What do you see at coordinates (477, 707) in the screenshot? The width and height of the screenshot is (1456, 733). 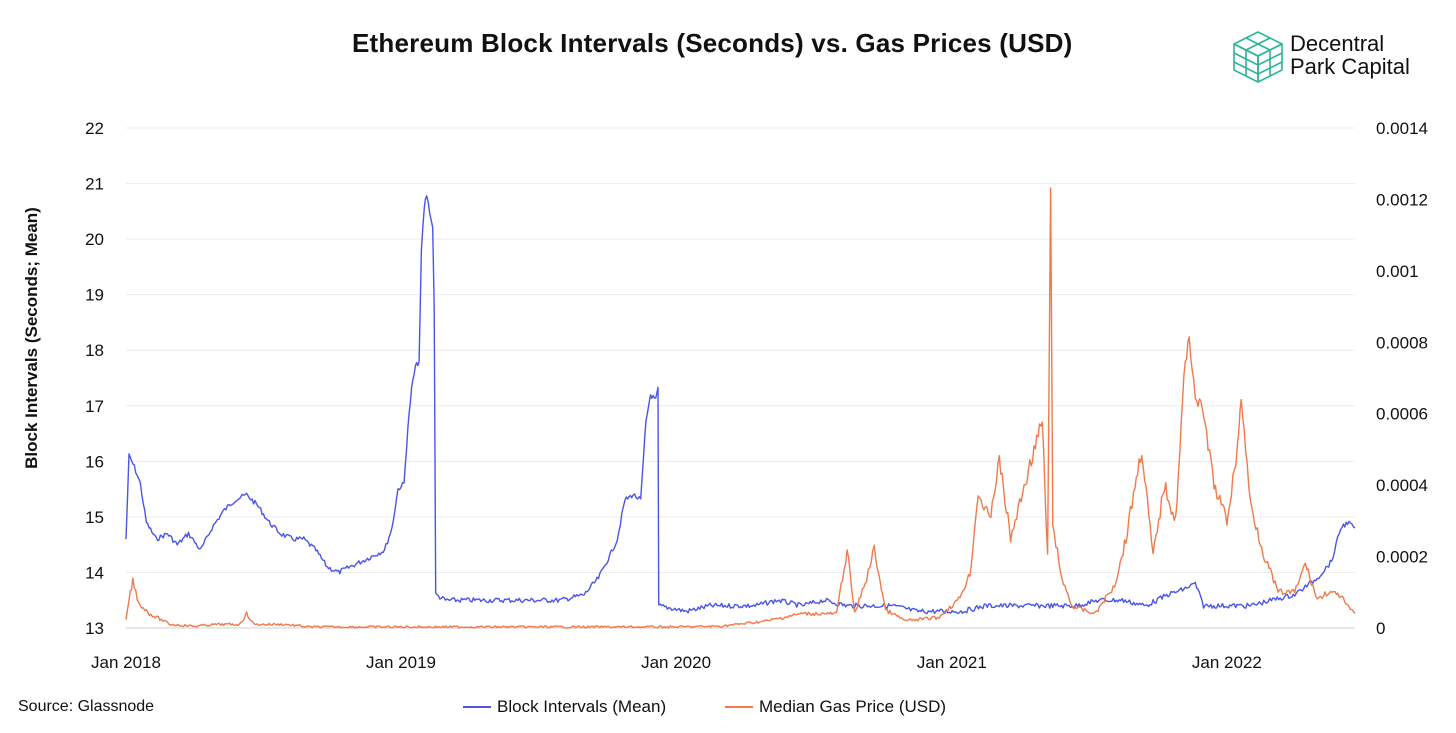 I see `legend-swatch-block-intervals` at bounding box center [477, 707].